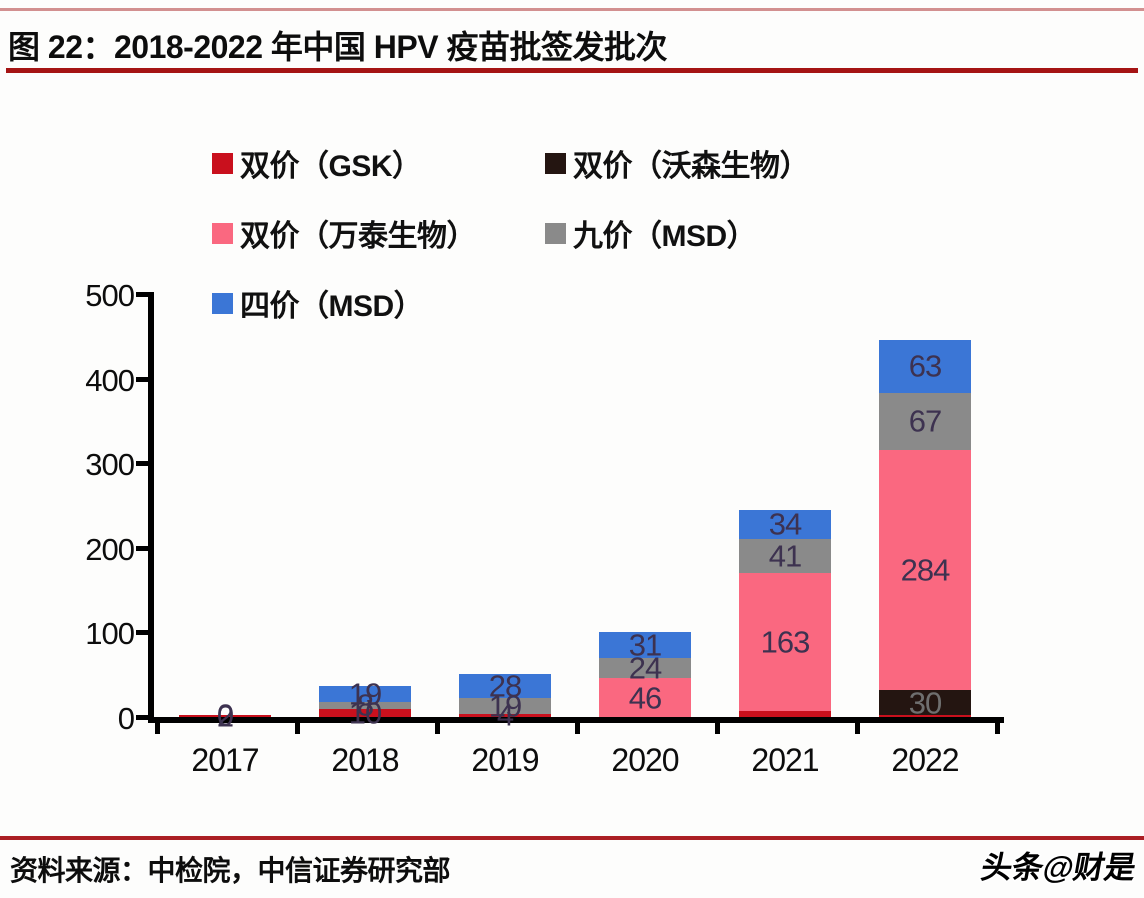  What do you see at coordinates (110, 465) in the screenshot?
I see `y-axis-label: 300` at bounding box center [110, 465].